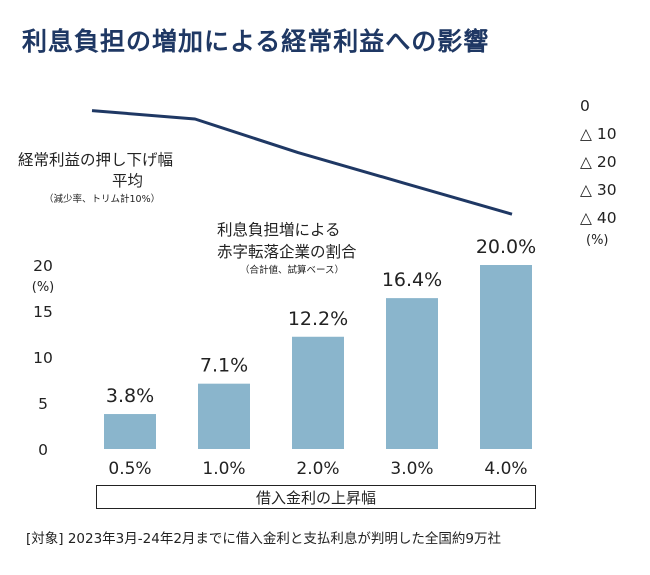  I want to click on x-axis-tick: 4.0%, so click(505, 469).